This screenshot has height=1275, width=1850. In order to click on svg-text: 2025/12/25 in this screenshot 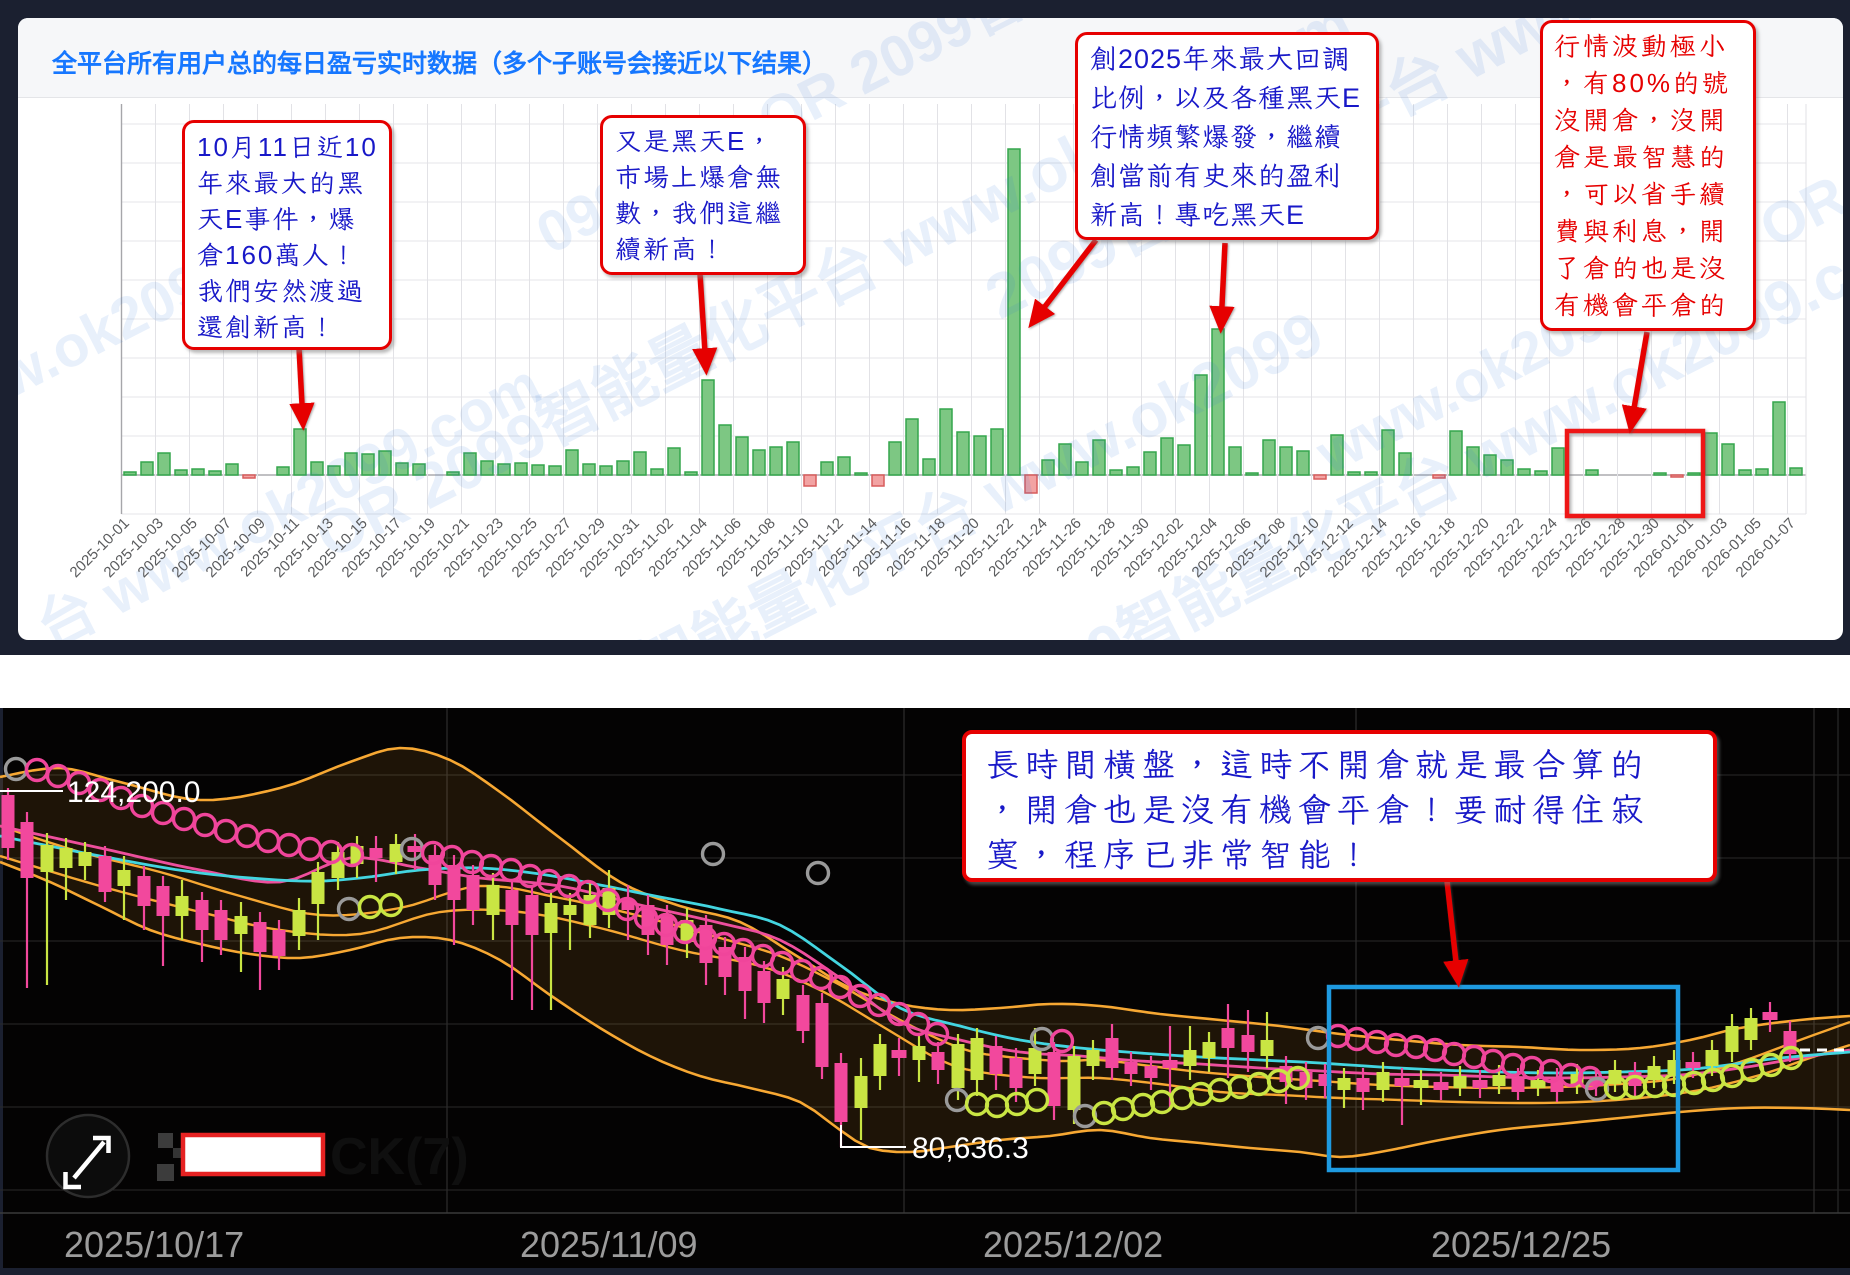, I will do `click(1521, 1244)`.